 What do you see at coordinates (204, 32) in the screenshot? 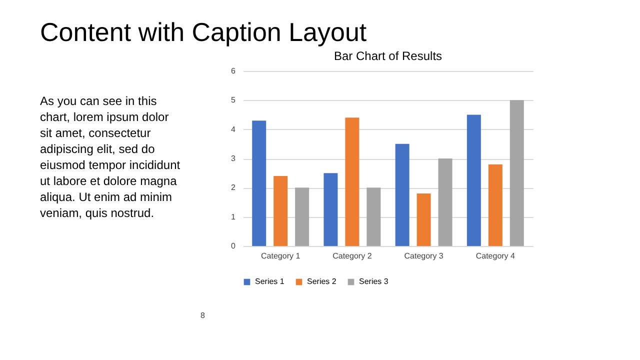
I see `text: Content with Caption Layout` at bounding box center [204, 32].